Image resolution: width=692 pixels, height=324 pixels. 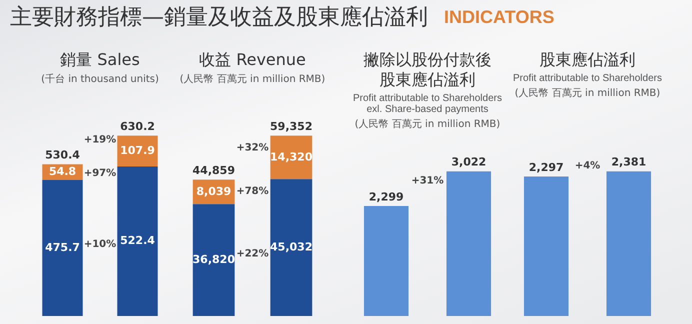 I want to click on annotation: +4%, so click(x=587, y=166).